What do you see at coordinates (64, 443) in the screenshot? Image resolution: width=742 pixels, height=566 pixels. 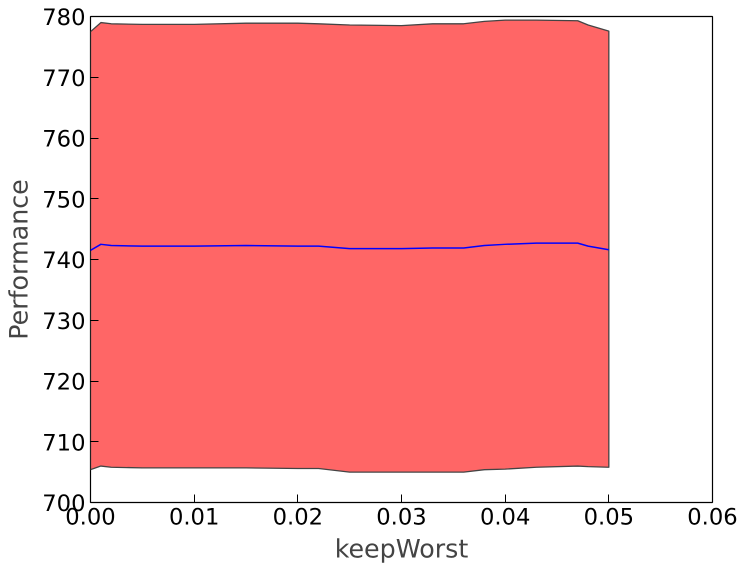 I see `y-tick-label: 710` at bounding box center [64, 443].